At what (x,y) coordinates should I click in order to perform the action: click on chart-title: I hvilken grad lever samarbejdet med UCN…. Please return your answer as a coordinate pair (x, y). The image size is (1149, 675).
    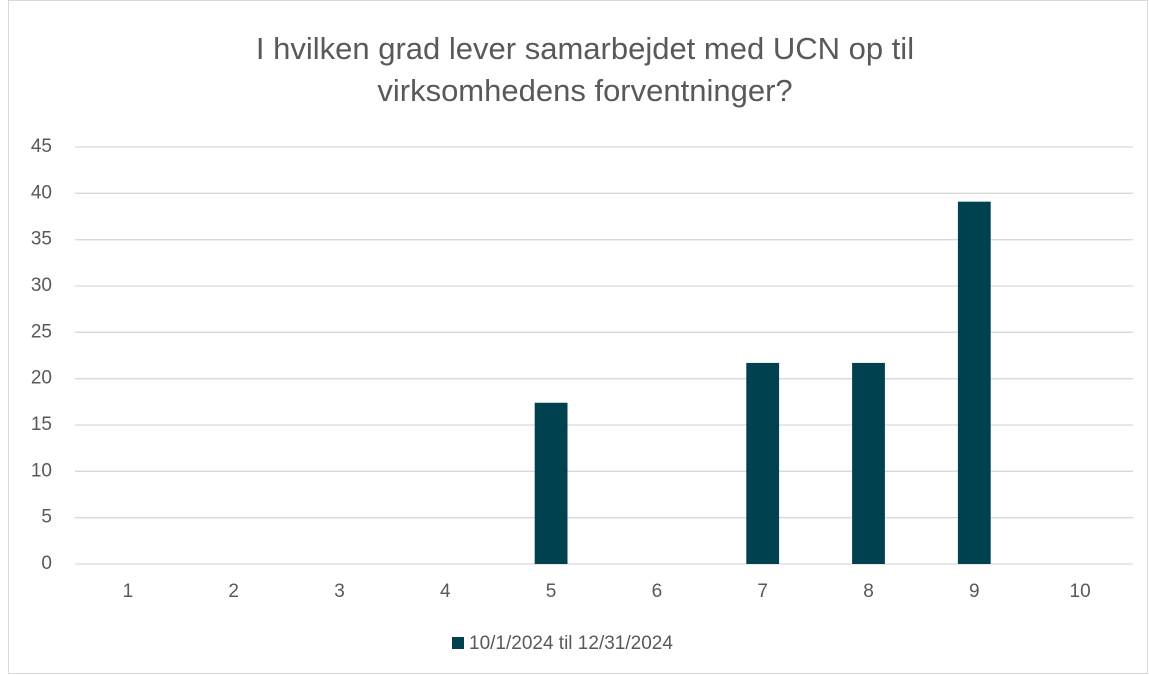
    Looking at the image, I should click on (585, 69).